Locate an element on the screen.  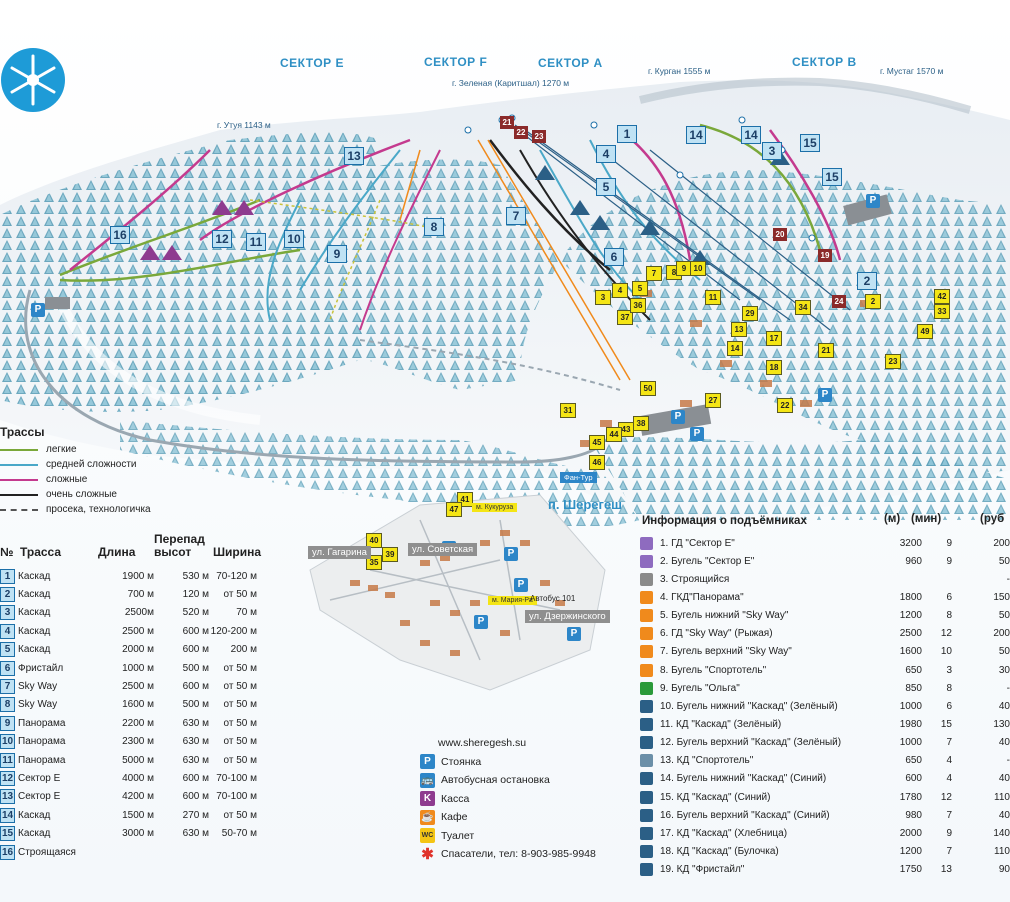
map-facility-22: 22 is located at coordinates (785, 405).